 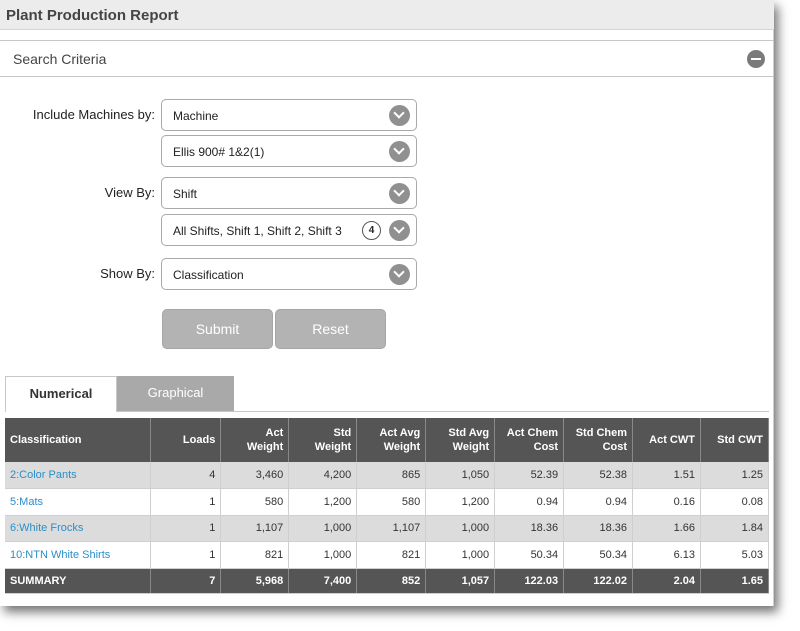 I want to click on show-by-select: Classification, so click(x=289, y=274).